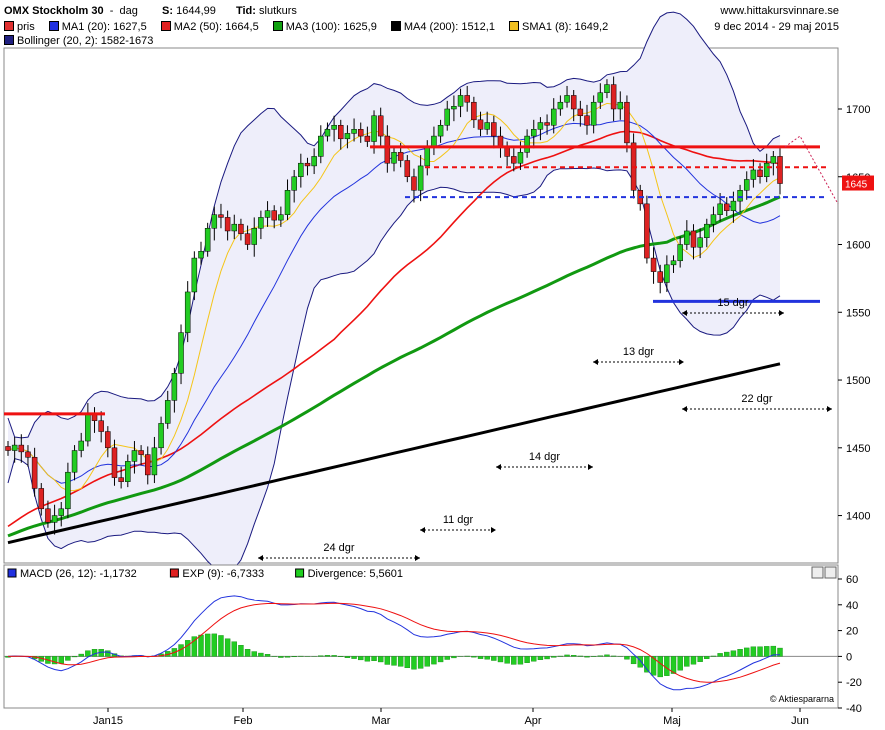  Describe the element at coordinates (223, 574) in the screenshot. I see `macd-legend-label: EXP (9): -6,7333` at that location.